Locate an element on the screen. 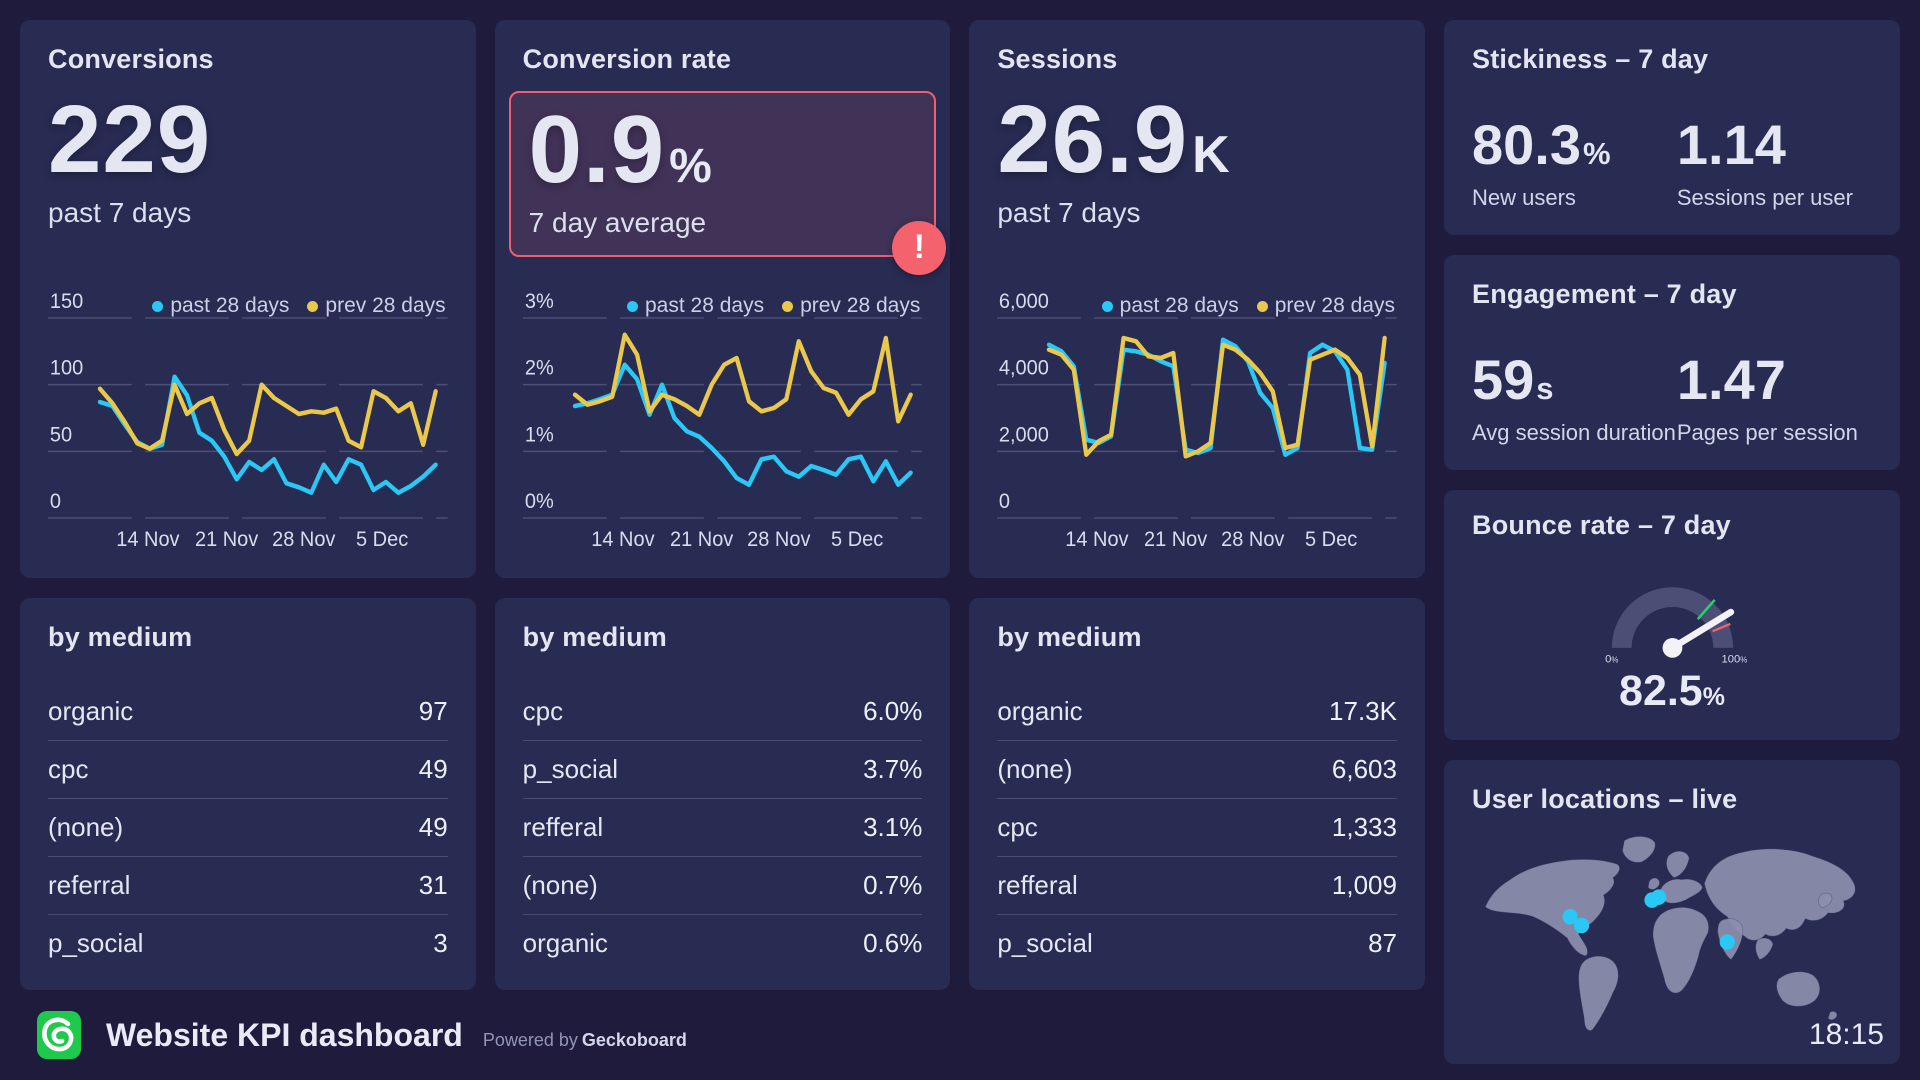 This screenshot has height=1080, width=1920. panel-title: Sessions is located at coordinates (1057, 59).